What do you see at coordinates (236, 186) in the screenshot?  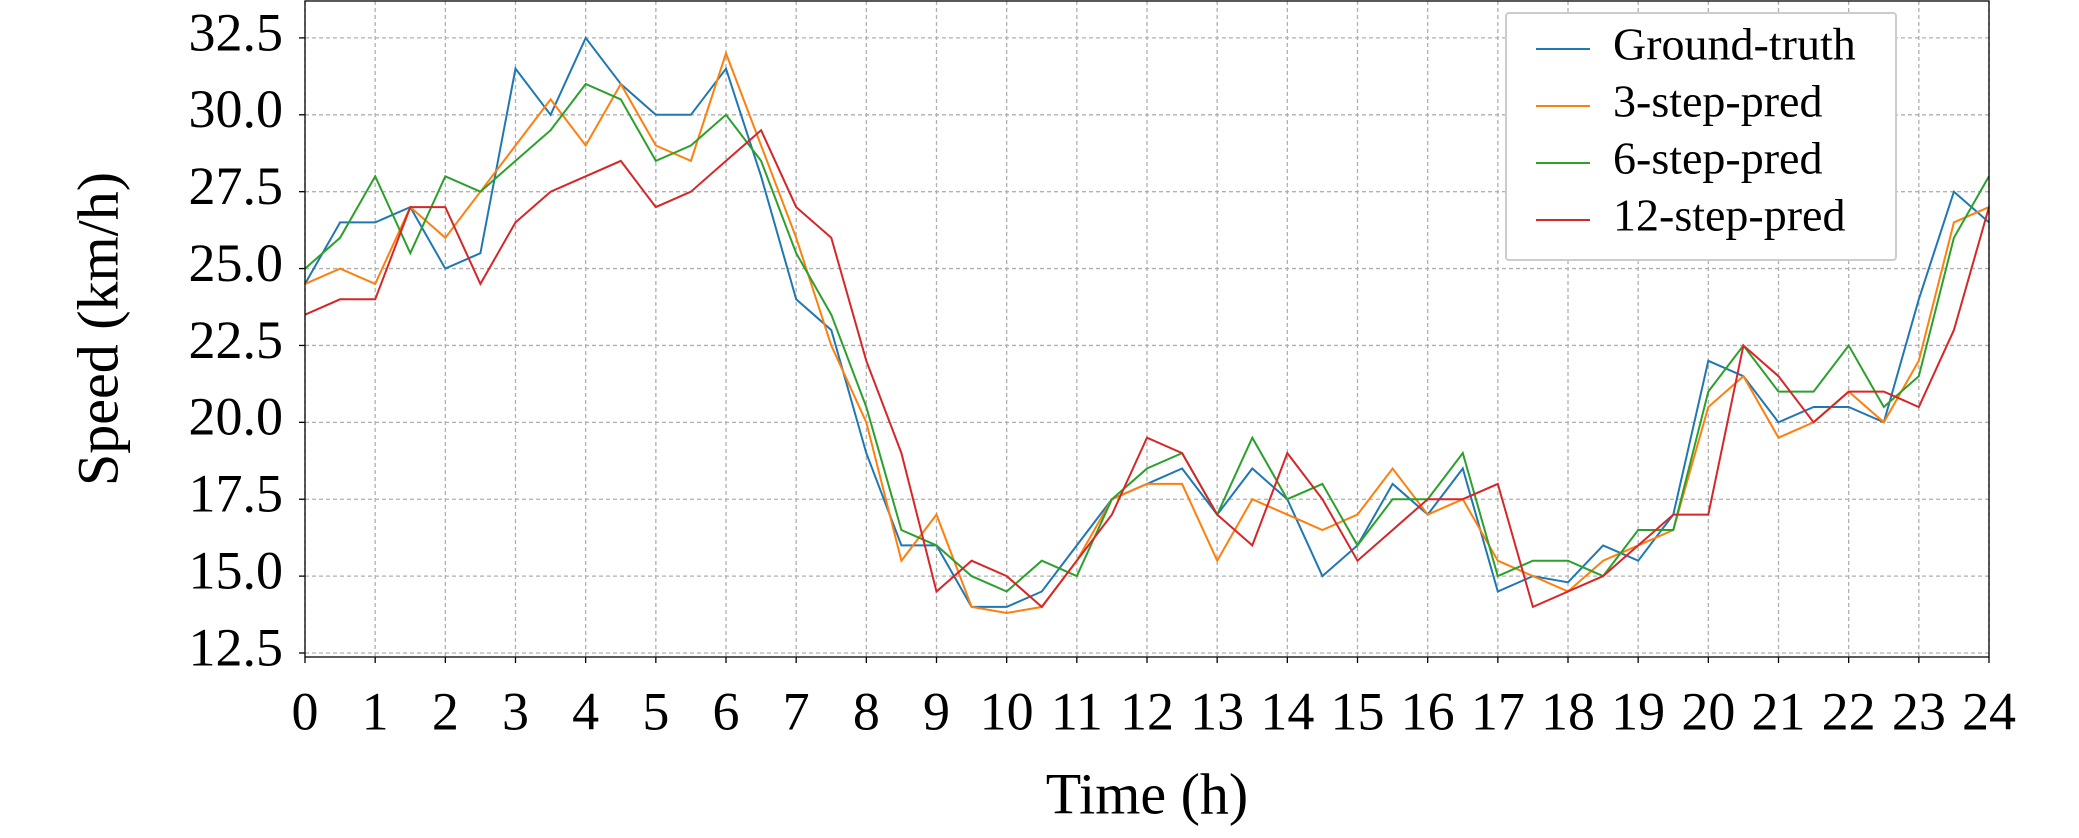 I see `y-tick-label: 27.5` at bounding box center [236, 186].